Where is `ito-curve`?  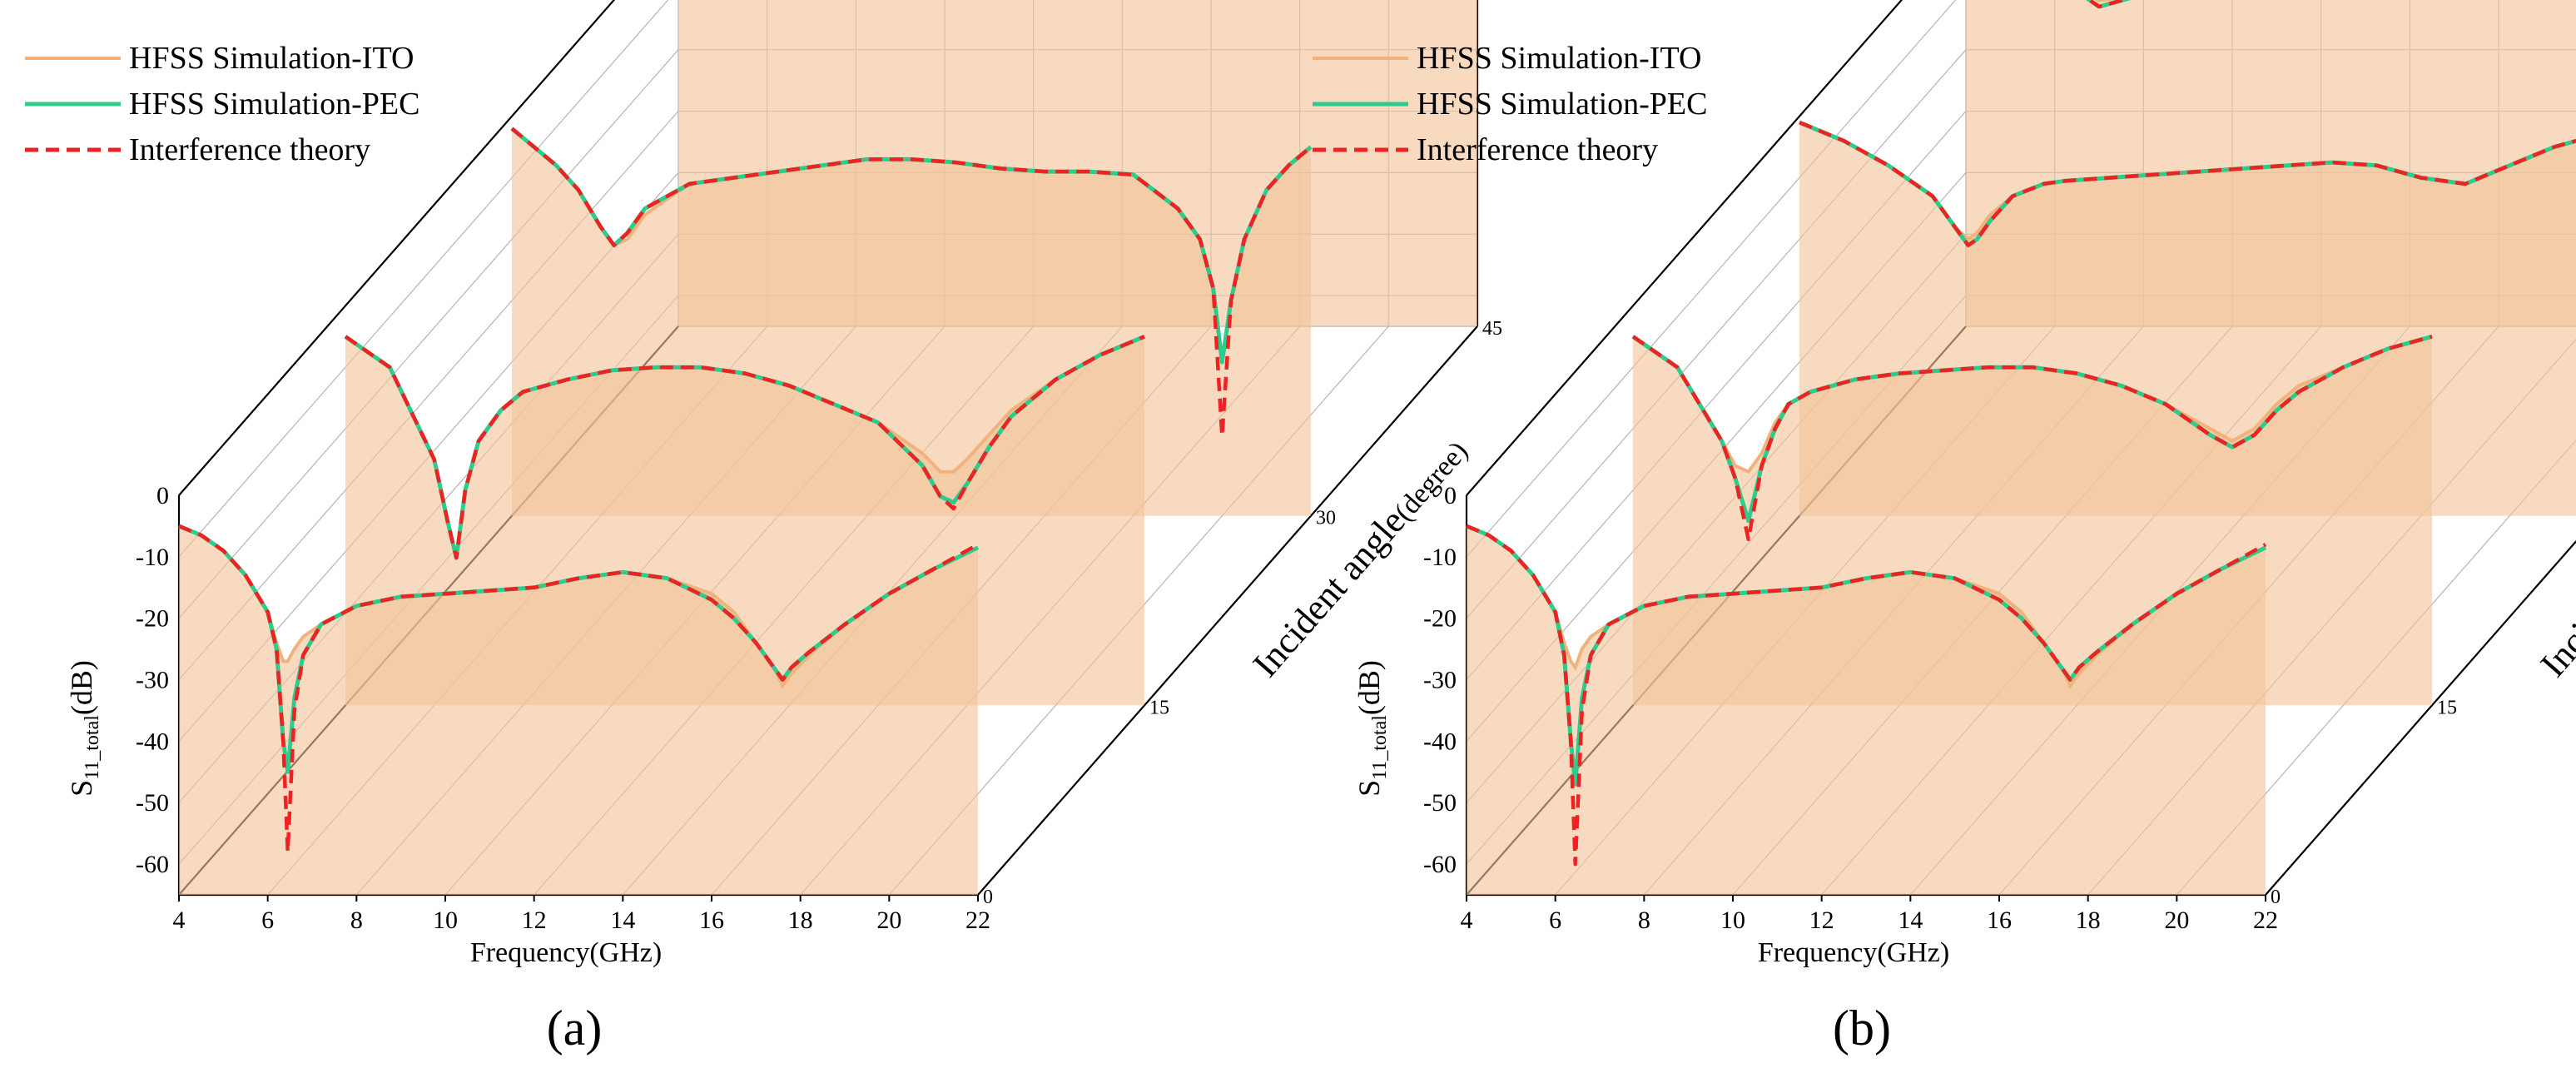 ito-curve is located at coordinates (2104, 1).